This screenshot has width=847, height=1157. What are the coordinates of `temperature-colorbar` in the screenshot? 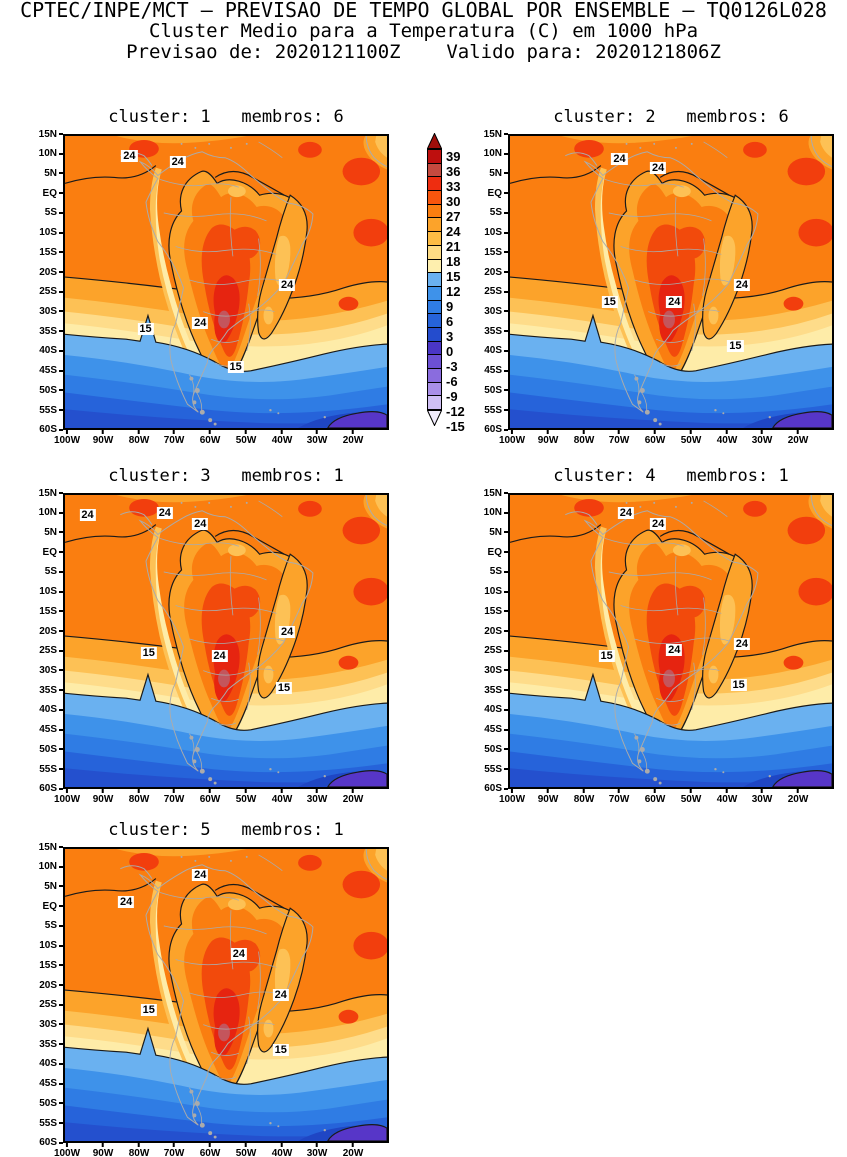 It's located at (457, 279).